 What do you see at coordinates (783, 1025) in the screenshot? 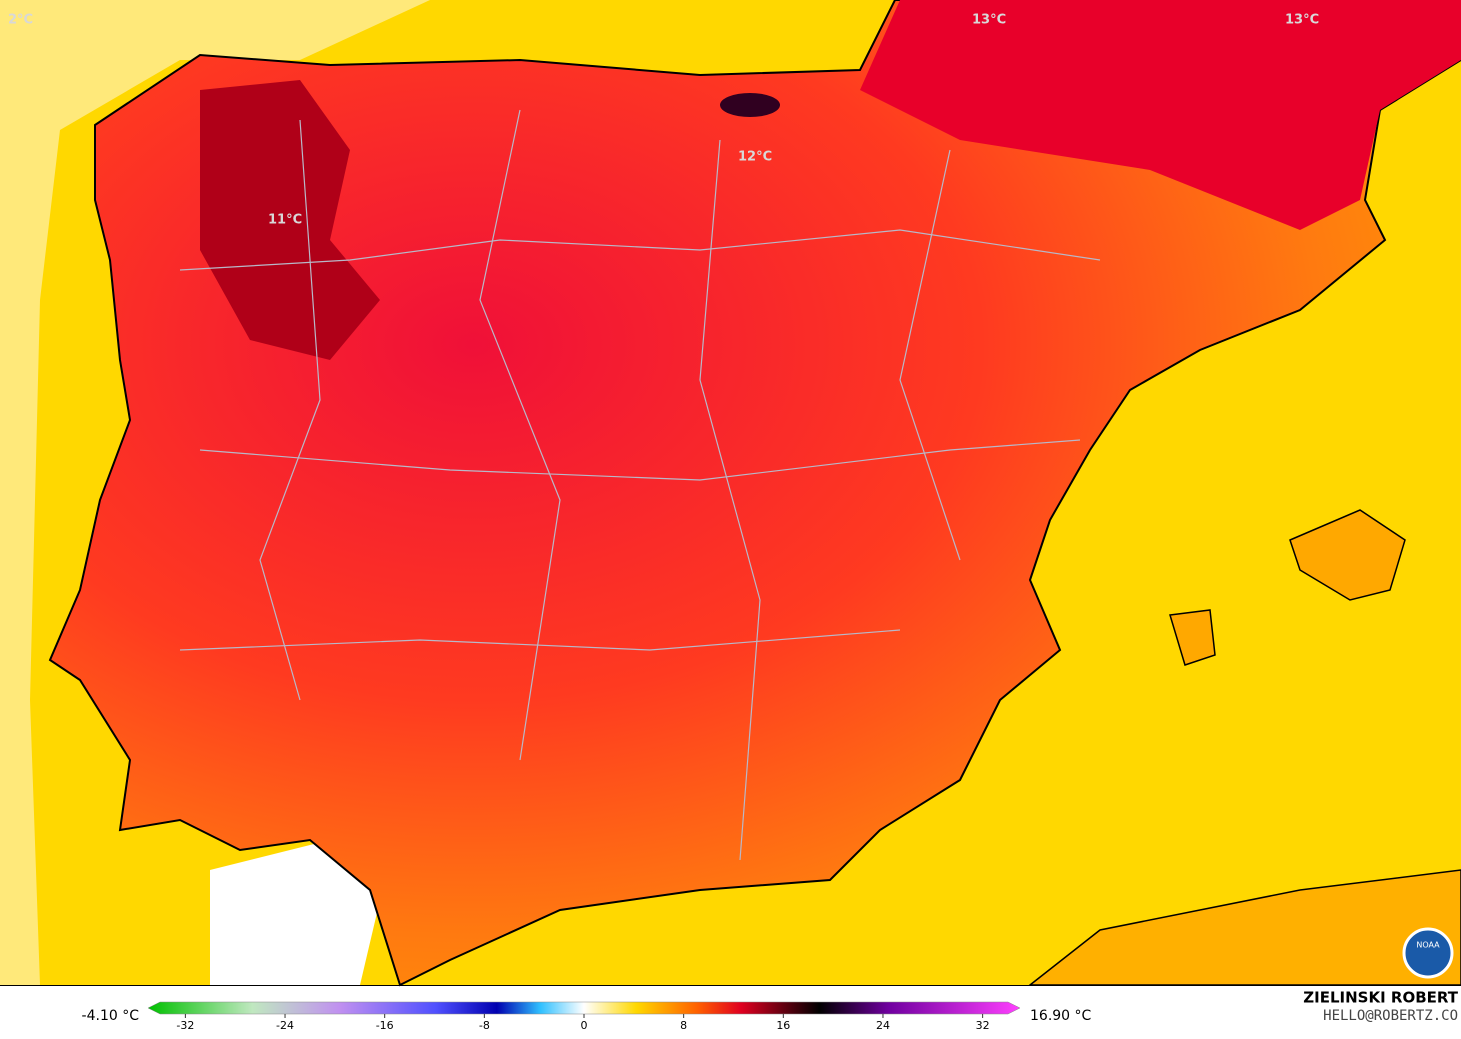
I see `tick-label: 16` at bounding box center [783, 1025].